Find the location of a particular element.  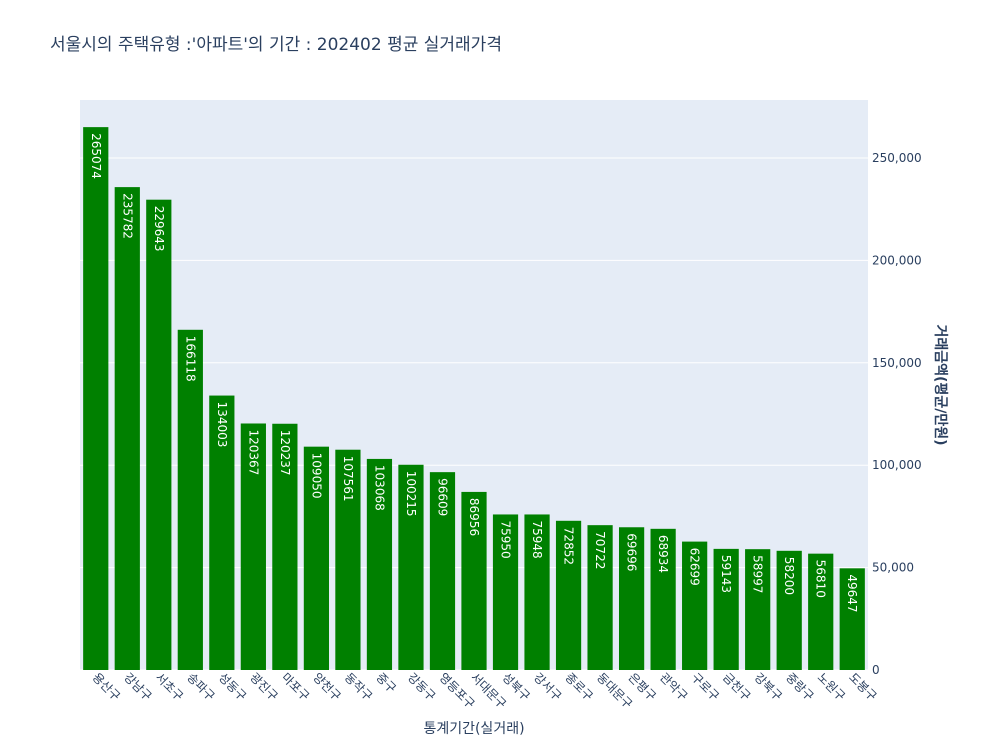

value-label: 86956 is located at coordinates (474, 517).